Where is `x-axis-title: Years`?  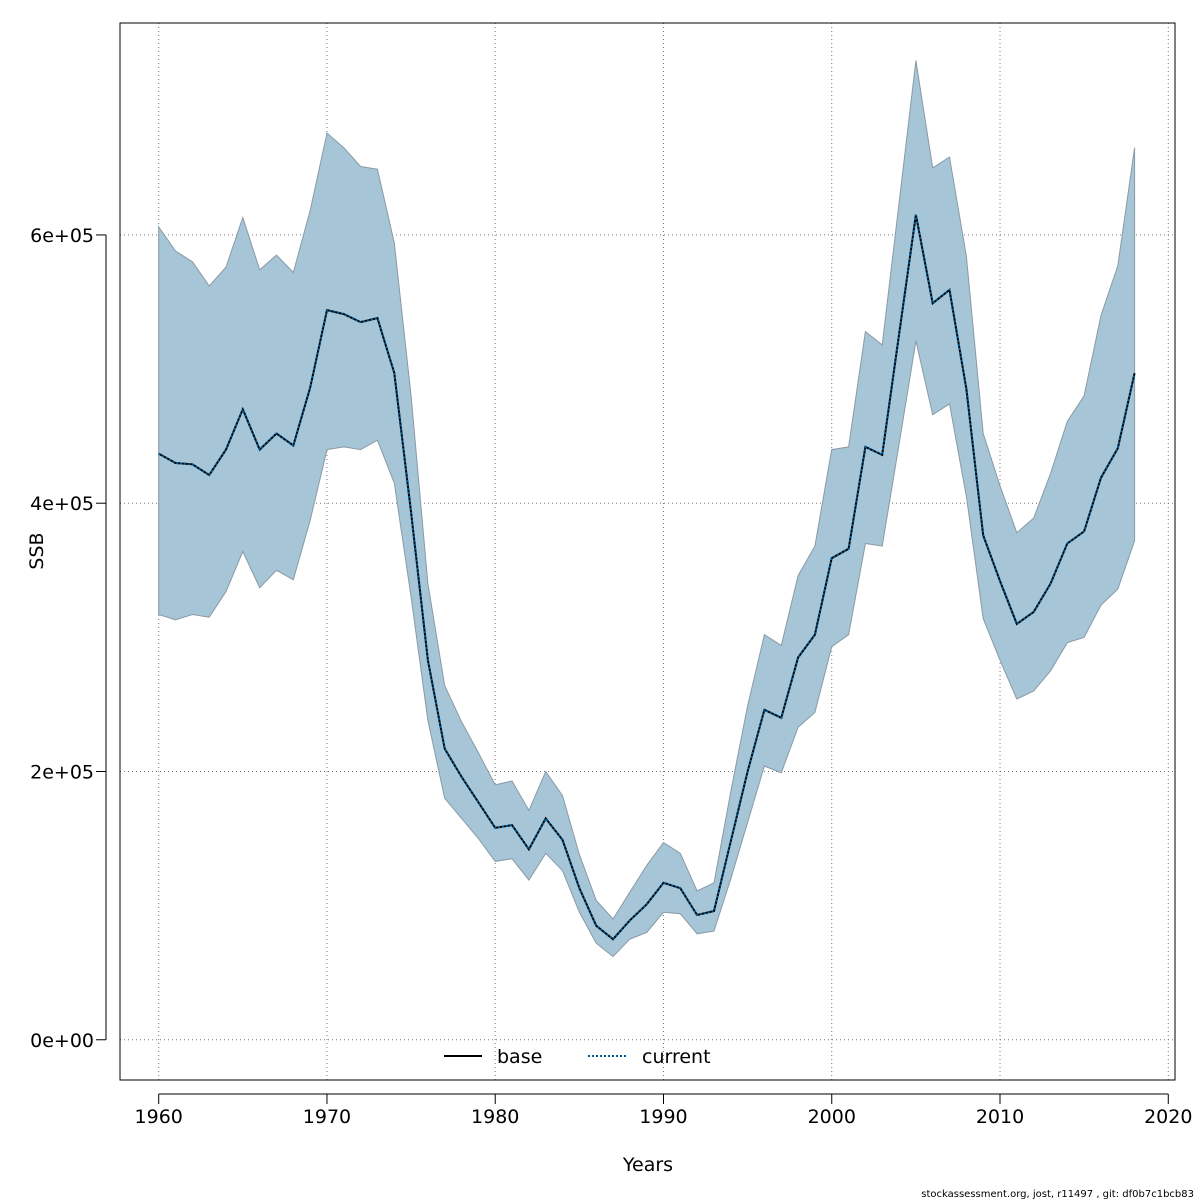 x-axis-title: Years is located at coordinates (647, 1165).